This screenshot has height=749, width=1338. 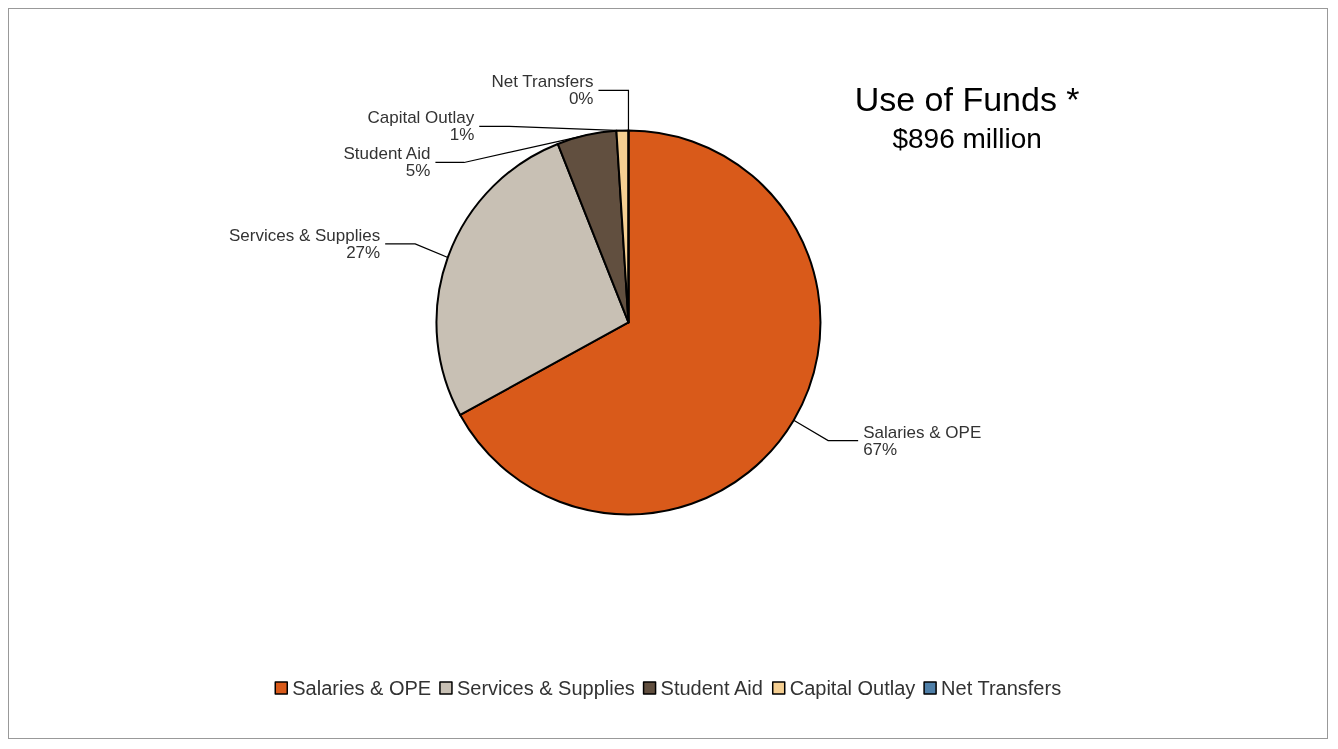 What do you see at coordinates (418, 171) in the screenshot?
I see `data-label: 5%` at bounding box center [418, 171].